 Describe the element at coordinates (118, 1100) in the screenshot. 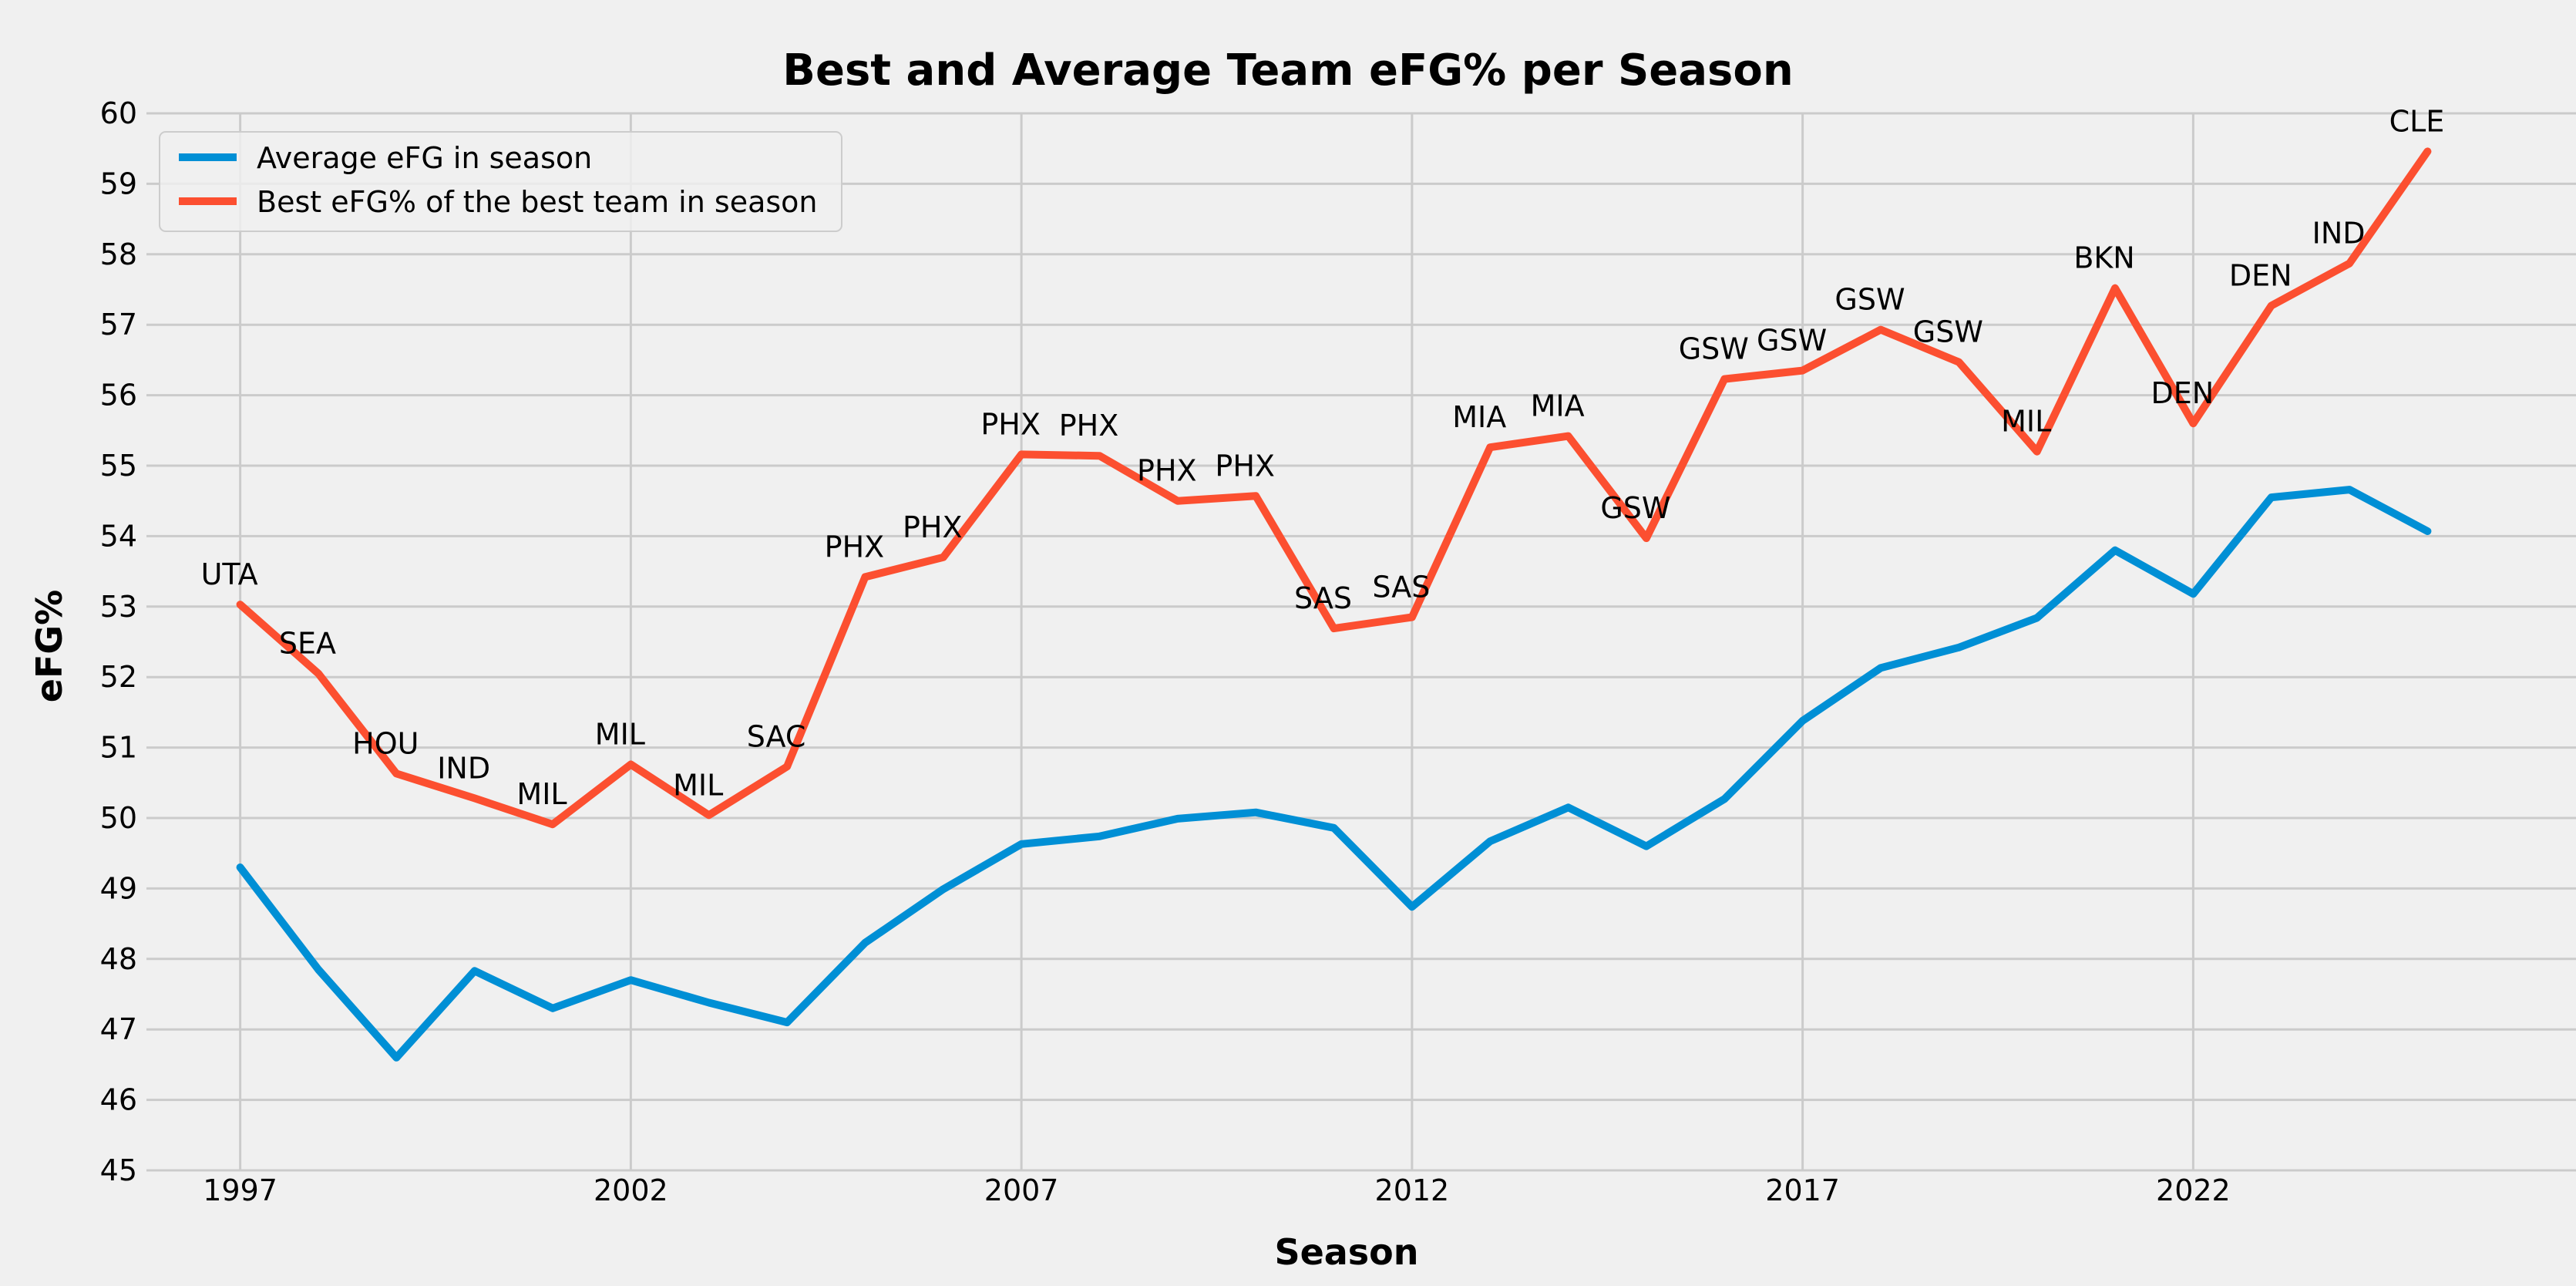

I see `y-tick-label: 46` at that location.